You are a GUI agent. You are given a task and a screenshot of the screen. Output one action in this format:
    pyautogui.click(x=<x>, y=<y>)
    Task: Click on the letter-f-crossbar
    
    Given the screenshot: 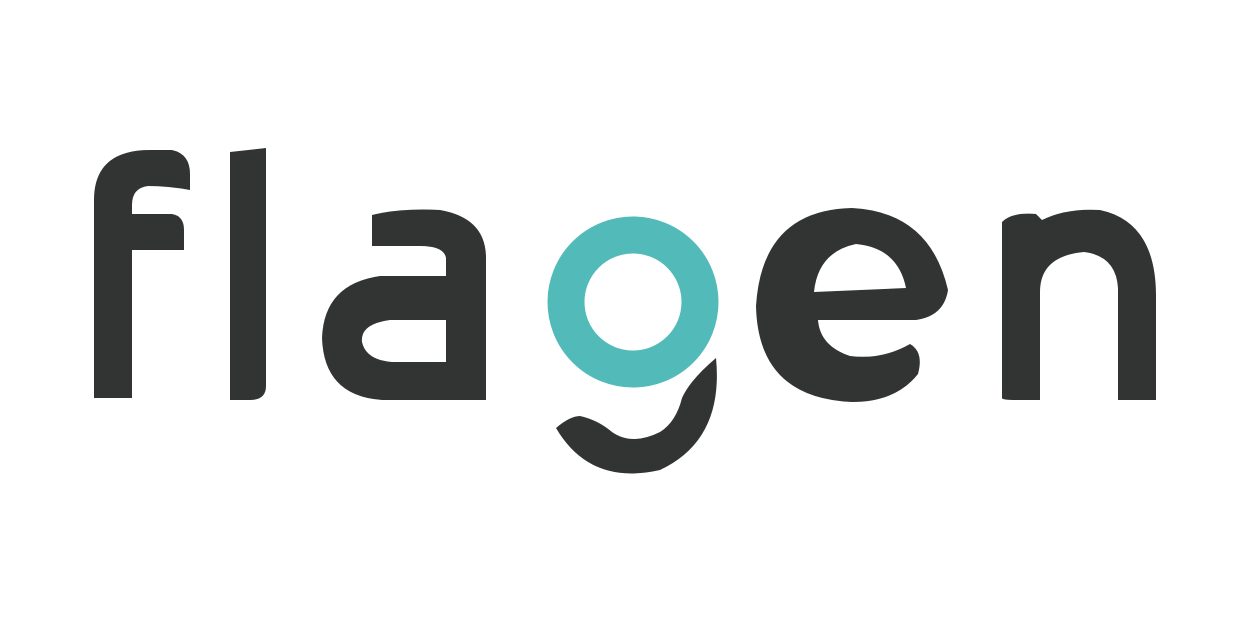 What is the action you would take?
    pyautogui.click(x=158, y=232)
    